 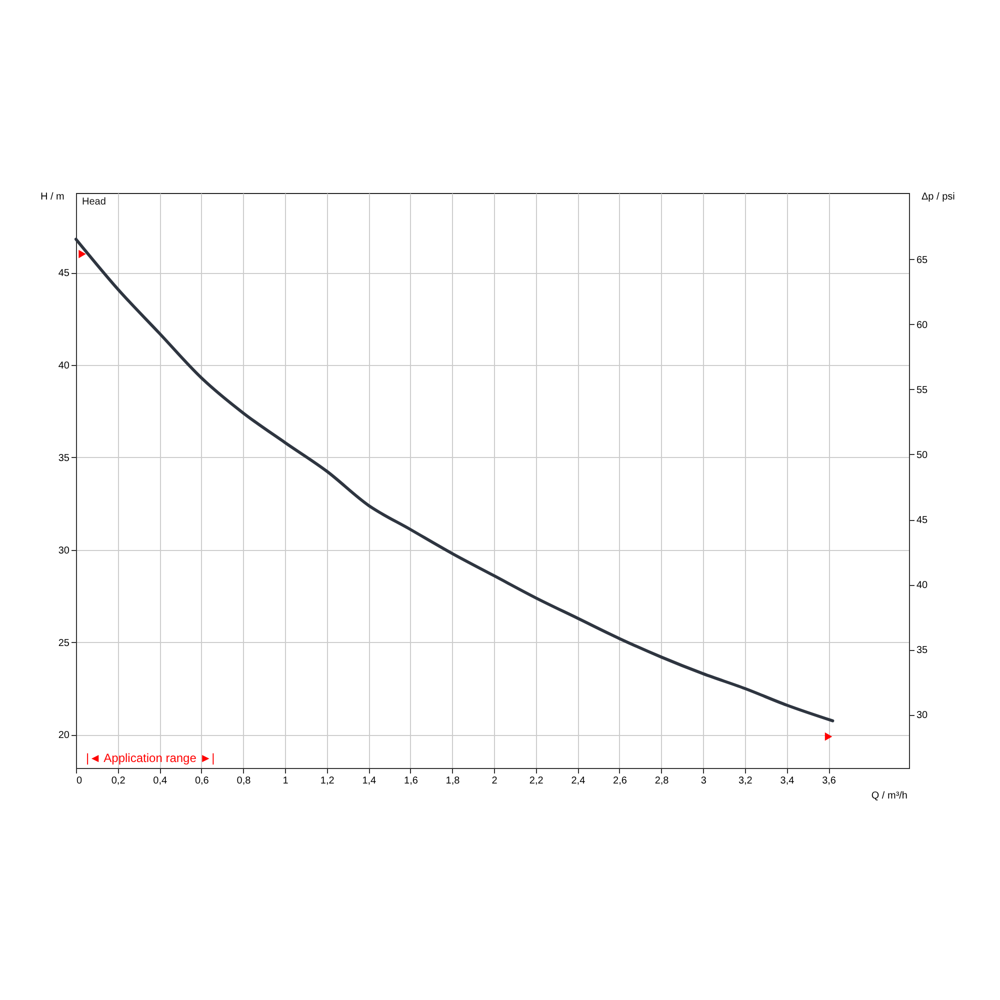 What do you see at coordinates (620, 781) in the screenshot?
I see `x-tick-label: 2,6` at bounding box center [620, 781].